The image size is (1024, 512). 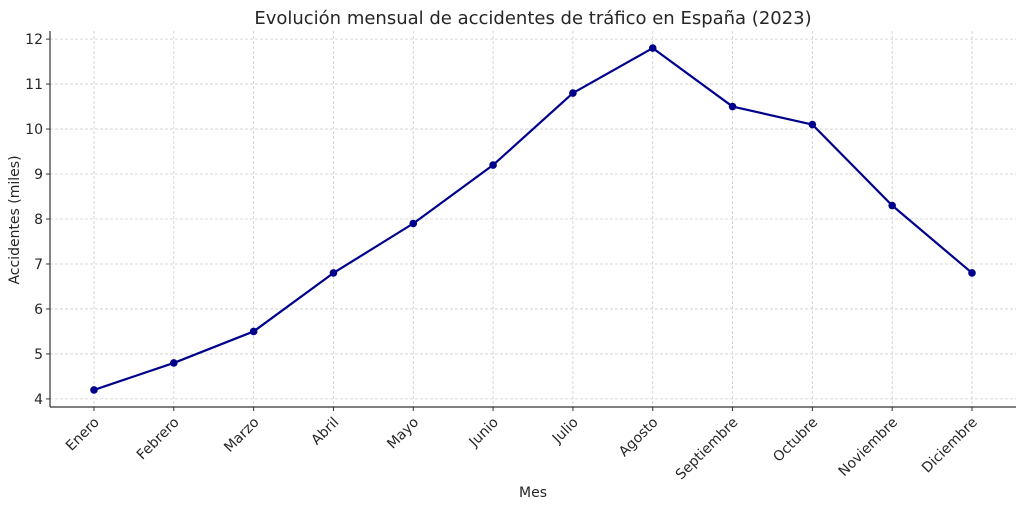 What do you see at coordinates (158, 439) in the screenshot?
I see `x-tick-label: Febrero` at bounding box center [158, 439].